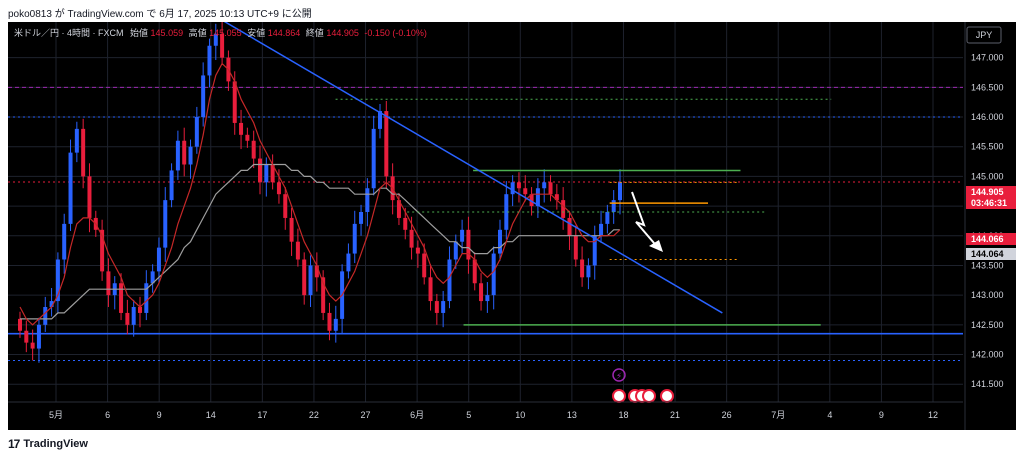 The height and width of the screenshot is (457, 1024). I want to click on price-label-ma_fast_value: 144.066, so click(991, 239).